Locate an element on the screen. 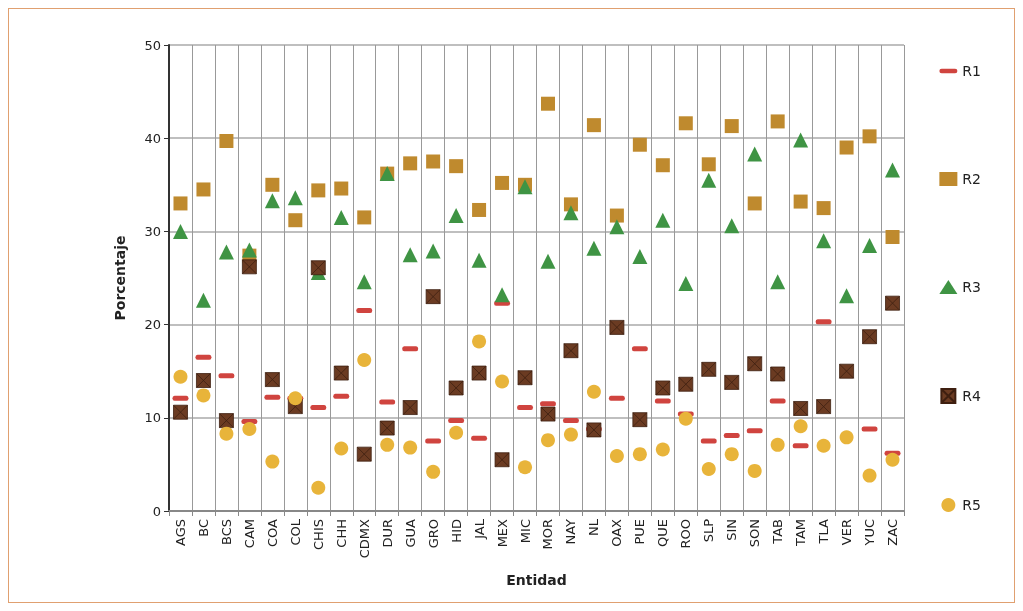 This screenshot has width=1023, height=611. x-tick-label: GRO is located at coordinates (433, 534).